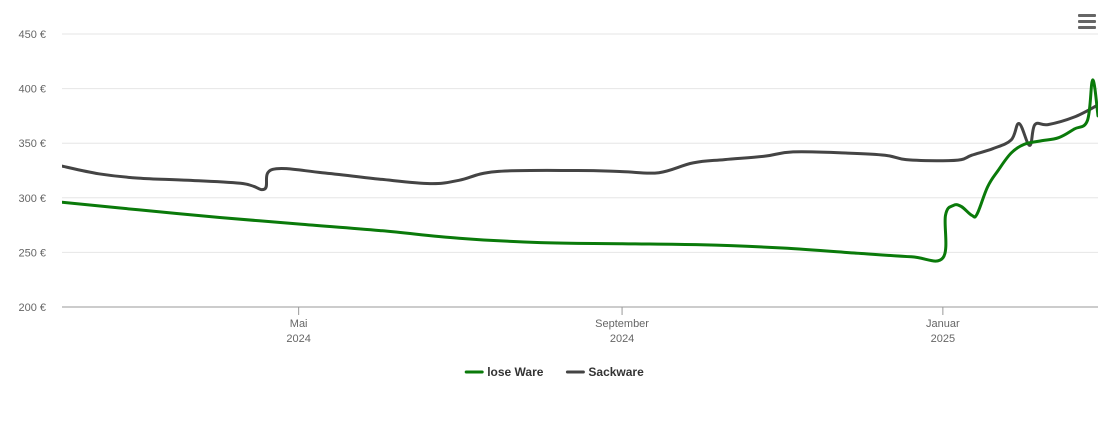  I want to click on y-tick-label: 300 €, so click(32, 199).